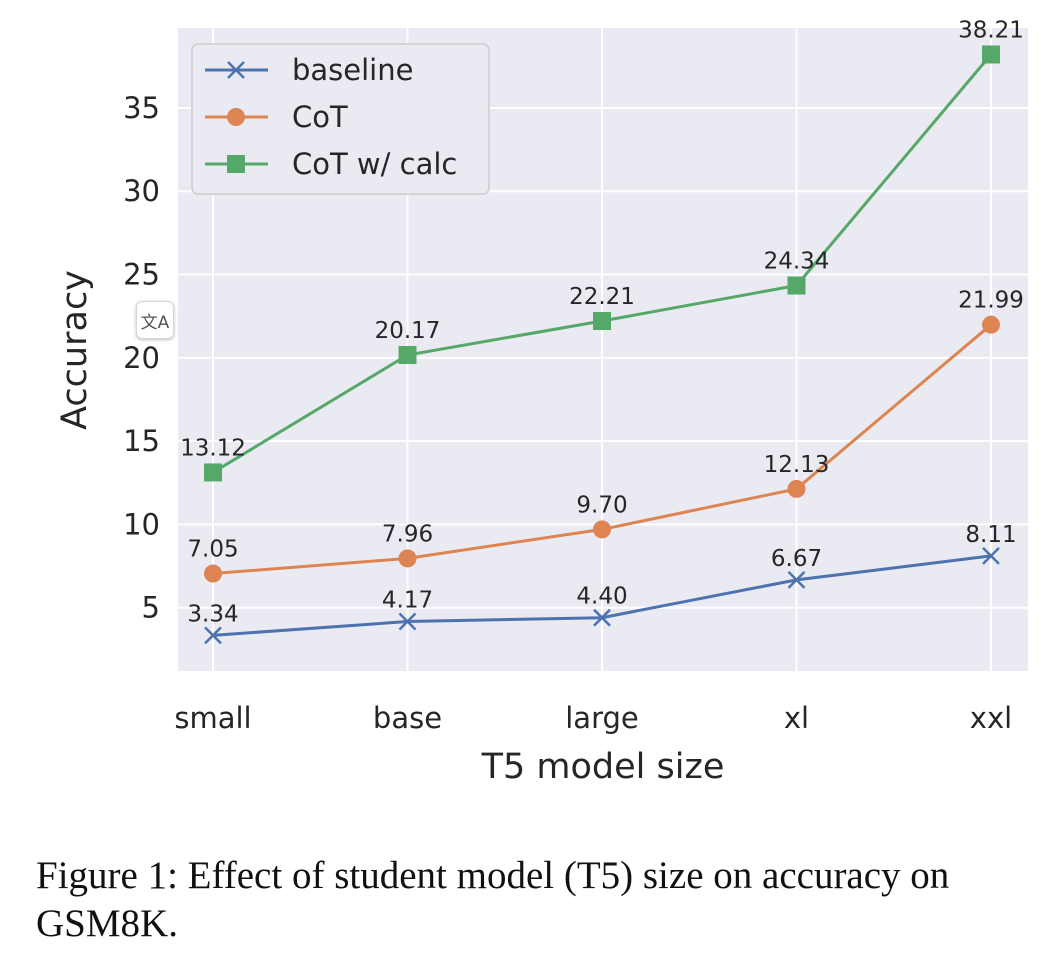  I want to click on data-label: 24.34, so click(797, 262).